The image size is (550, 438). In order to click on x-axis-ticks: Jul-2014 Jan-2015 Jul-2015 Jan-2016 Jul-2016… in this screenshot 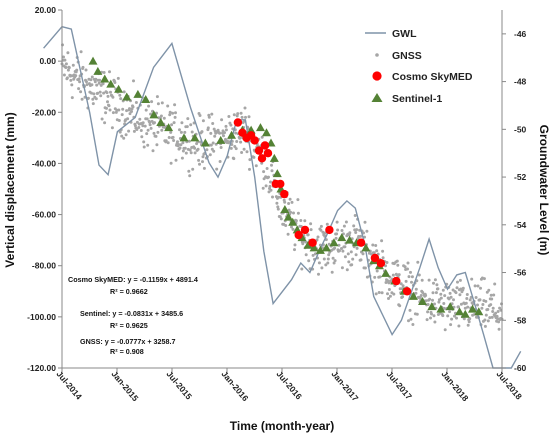, I will do `click(289, 385)`.